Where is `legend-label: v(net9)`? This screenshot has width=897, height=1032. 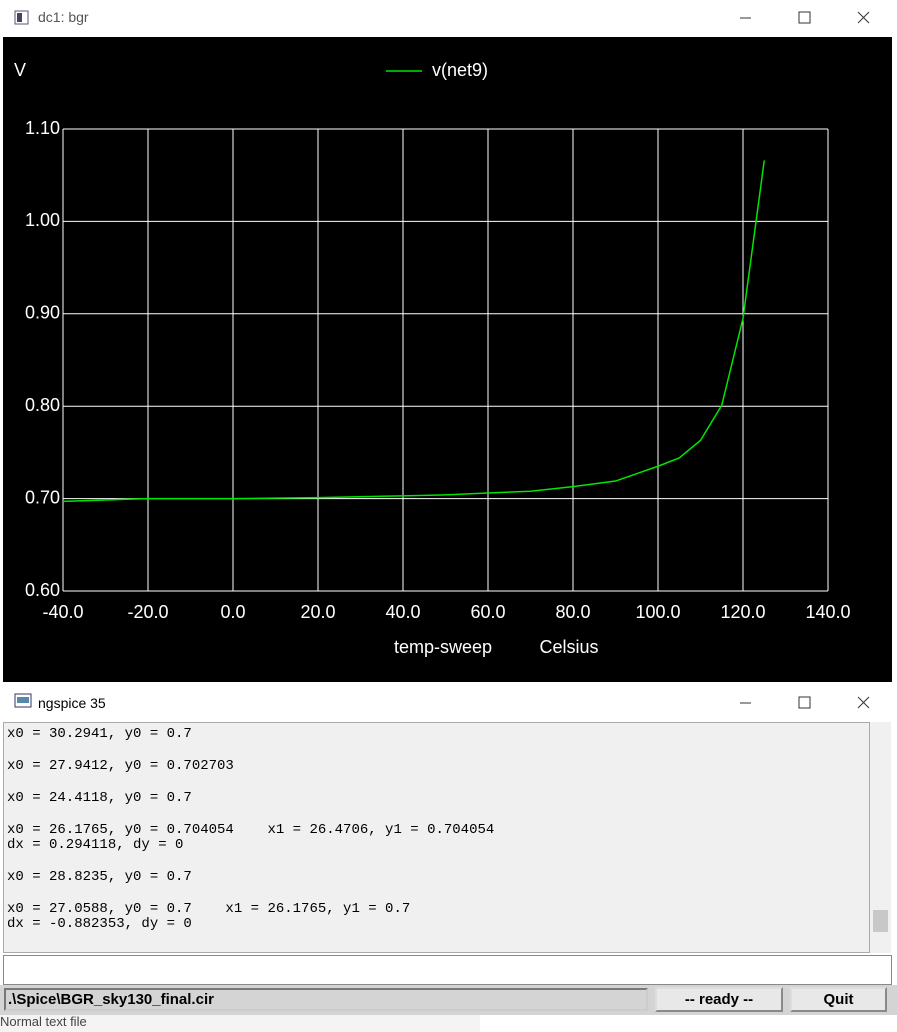
legend-label: v(net9) is located at coordinates (460, 70).